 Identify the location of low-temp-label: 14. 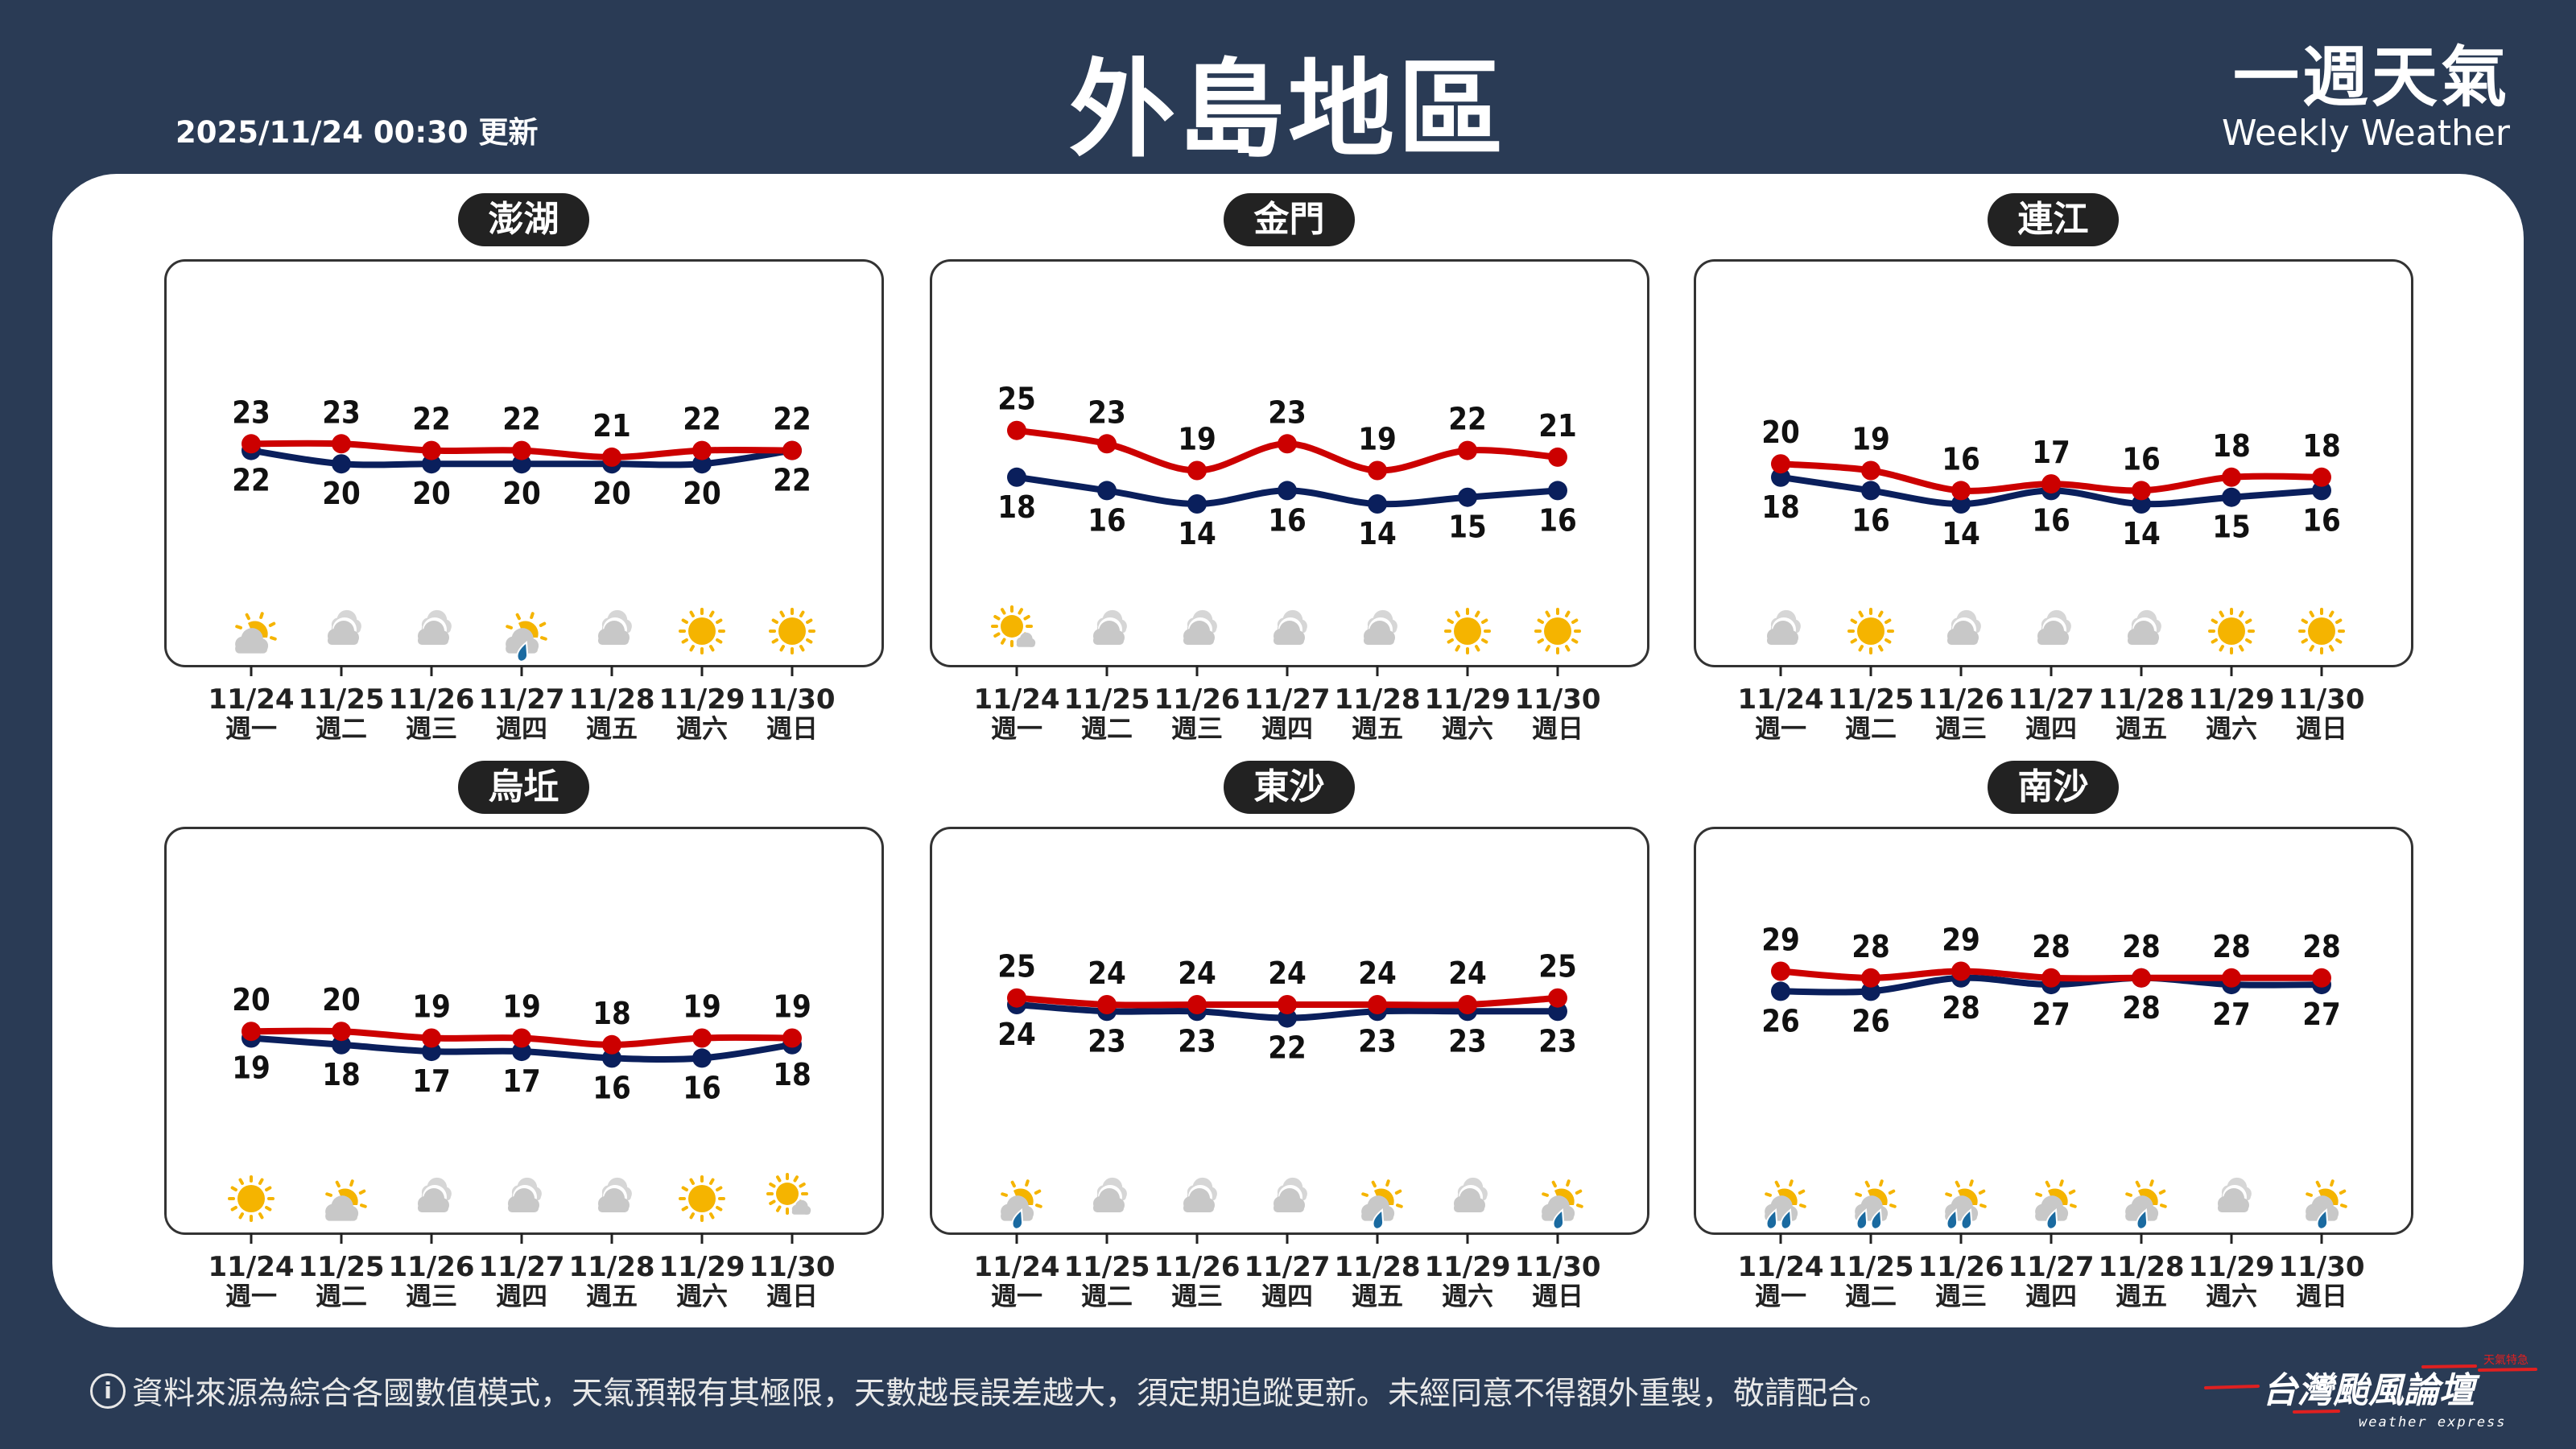
(1197, 533).